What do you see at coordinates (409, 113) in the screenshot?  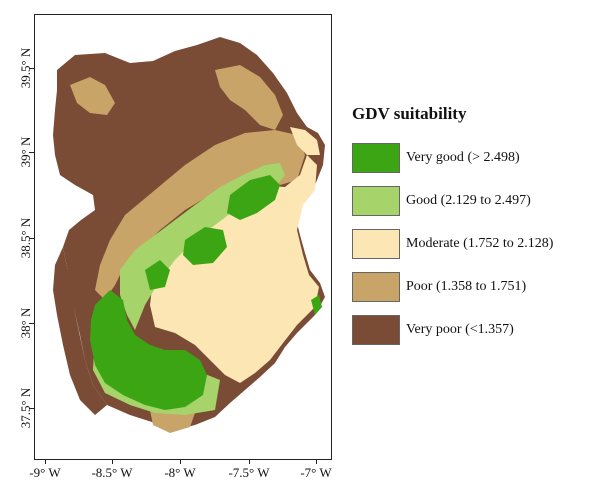 I see `legend-title: GDV suitability` at bounding box center [409, 113].